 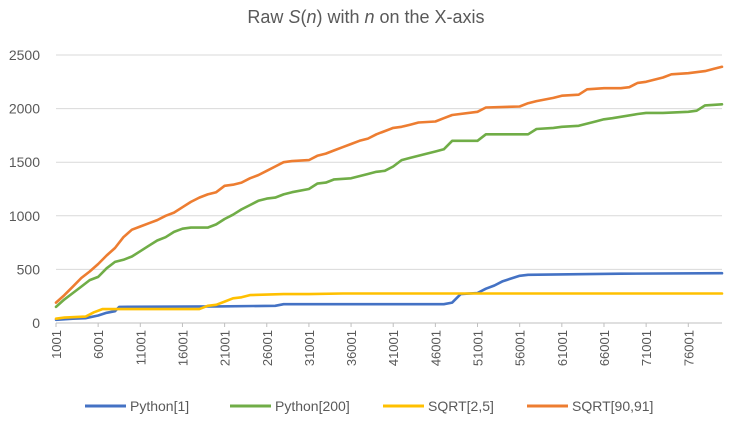 What do you see at coordinates (562, 348) in the screenshot?
I see `x-tick-label: 61001` at bounding box center [562, 348].